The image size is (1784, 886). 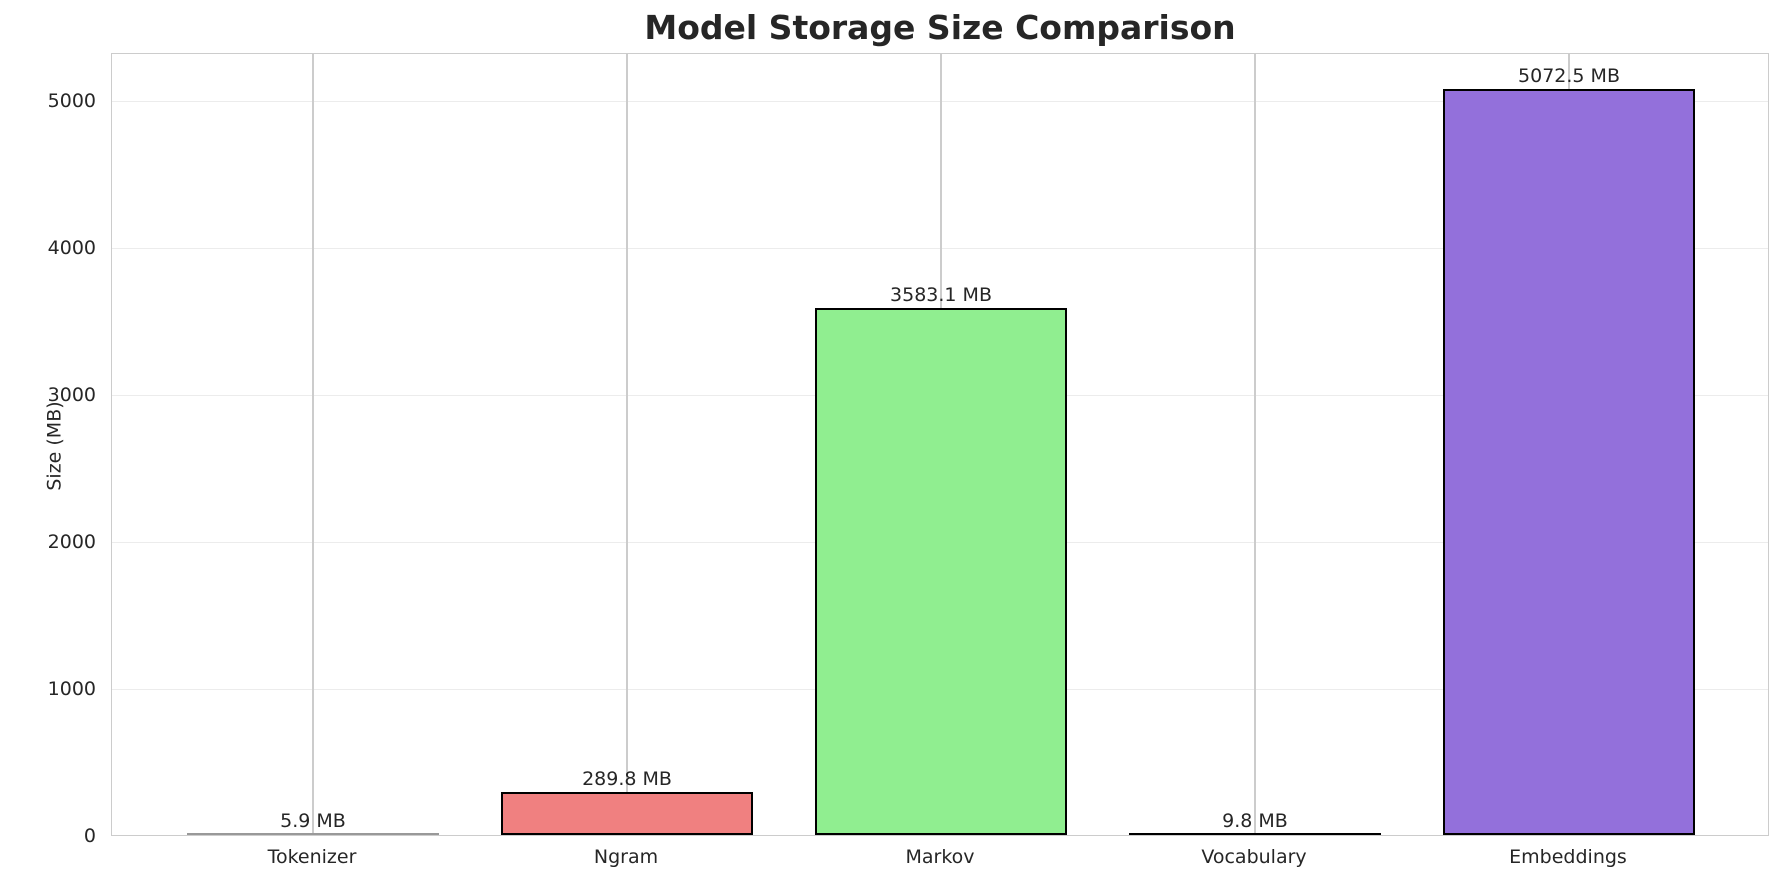 I want to click on bar-value-label: 5.9 MB, so click(x=313, y=821).